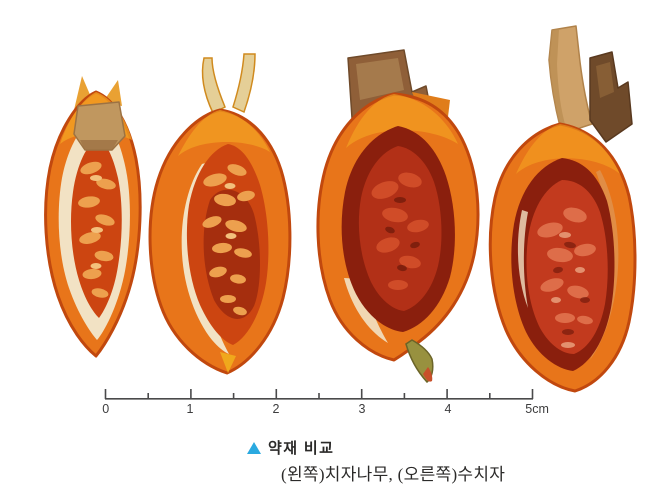  What do you see at coordinates (448, 409) in the screenshot?
I see `ruler-label-4: 4` at bounding box center [448, 409].